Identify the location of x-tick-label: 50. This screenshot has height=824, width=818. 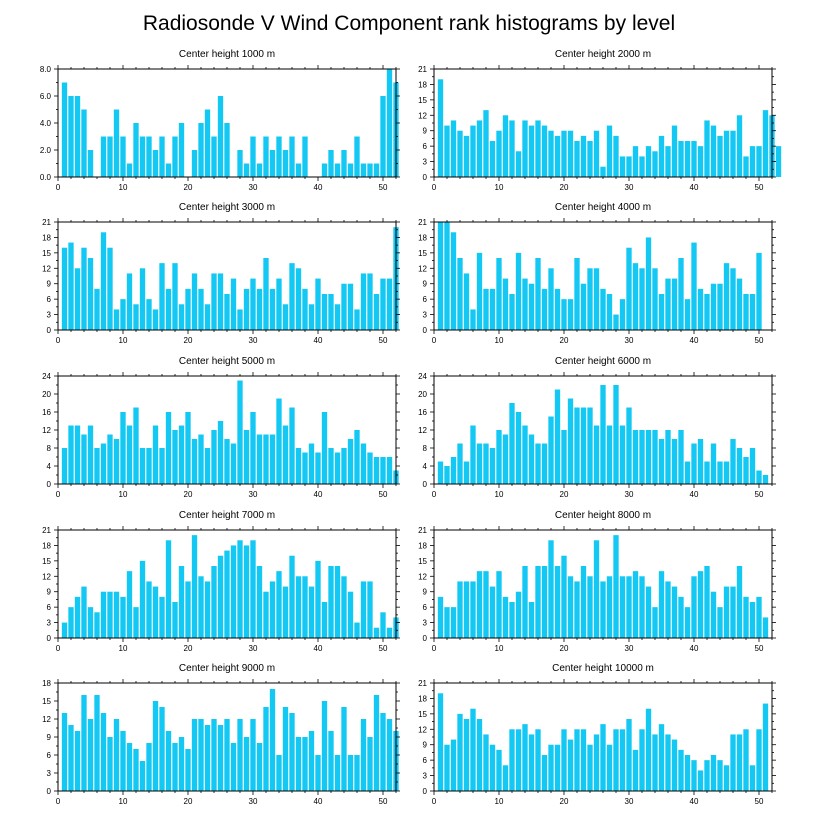
(759, 648).